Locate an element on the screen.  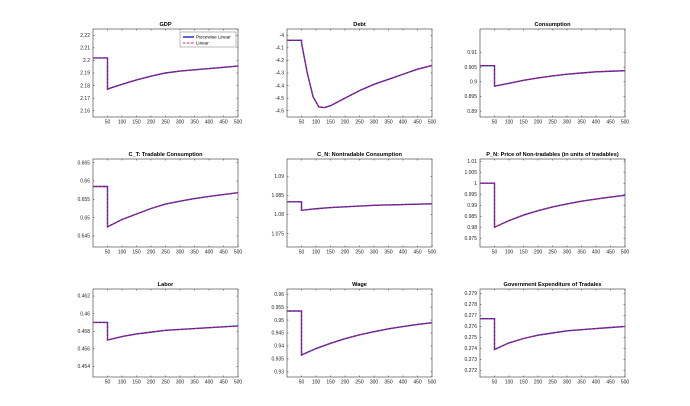
y-tick-label: 1 is located at coordinates (475, 184).